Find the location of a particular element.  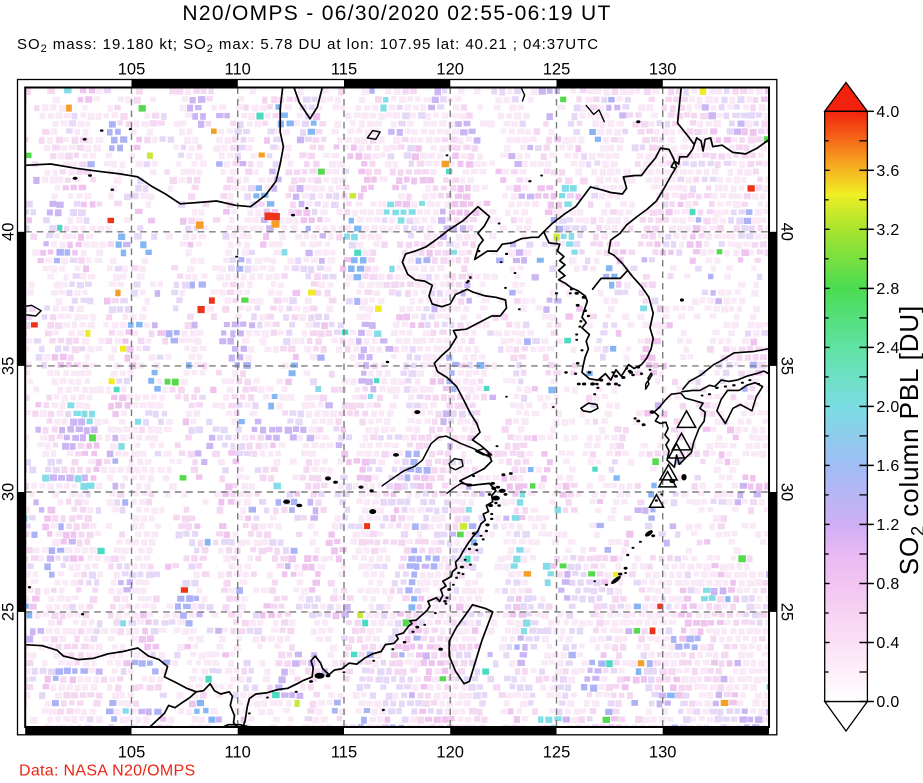

svg-text: 0.4 is located at coordinates (887, 643).